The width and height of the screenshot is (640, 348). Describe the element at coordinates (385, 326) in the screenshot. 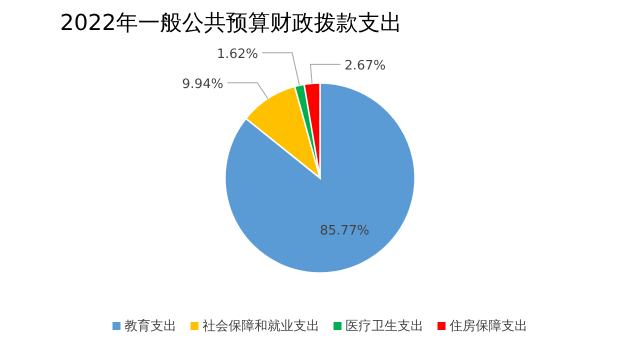

I see `legend-label: 医疗卫生支出` at that location.